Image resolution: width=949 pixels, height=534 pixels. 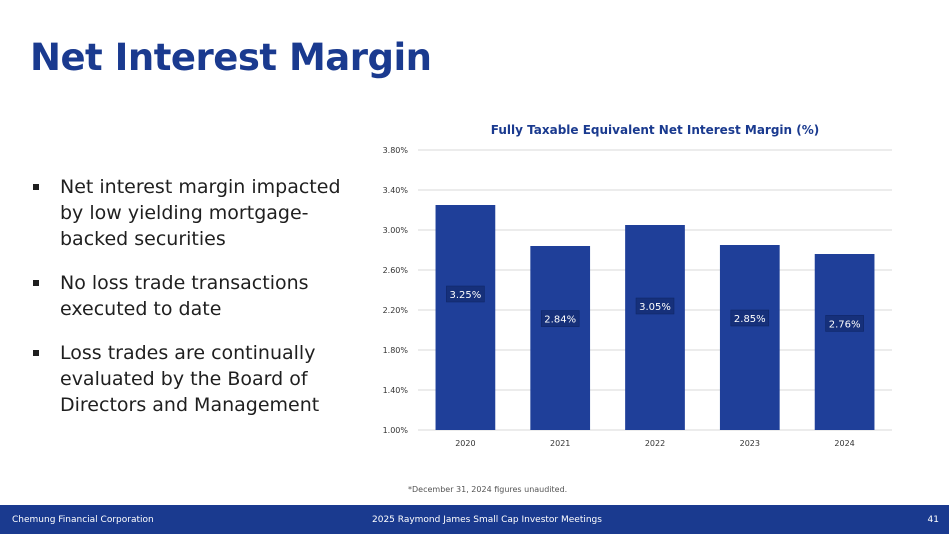 What do you see at coordinates (560, 443) in the screenshot?
I see `x-tick-label: 2021` at bounding box center [560, 443].